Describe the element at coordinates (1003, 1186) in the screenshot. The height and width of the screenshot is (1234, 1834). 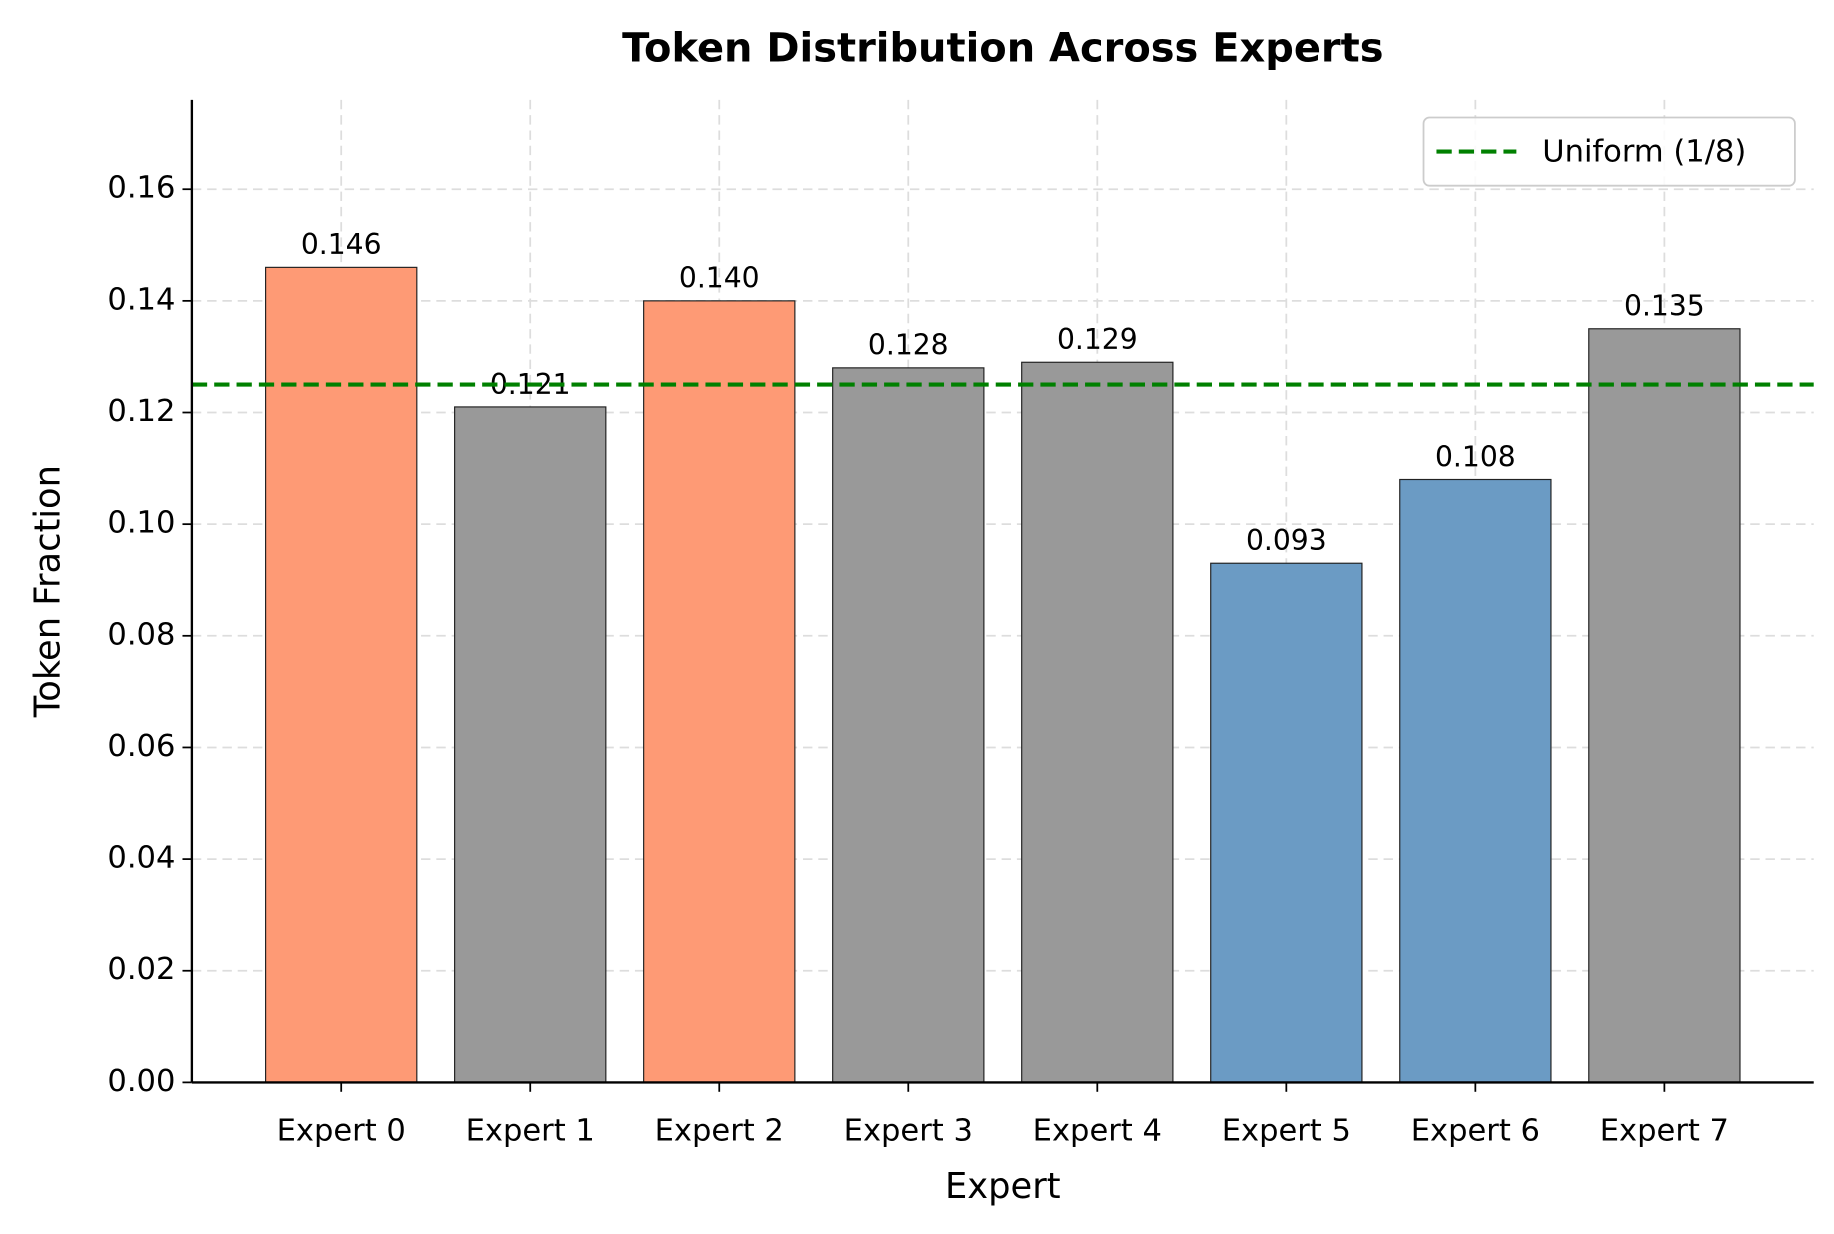
I see `x-axis-label: Expert` at that location.